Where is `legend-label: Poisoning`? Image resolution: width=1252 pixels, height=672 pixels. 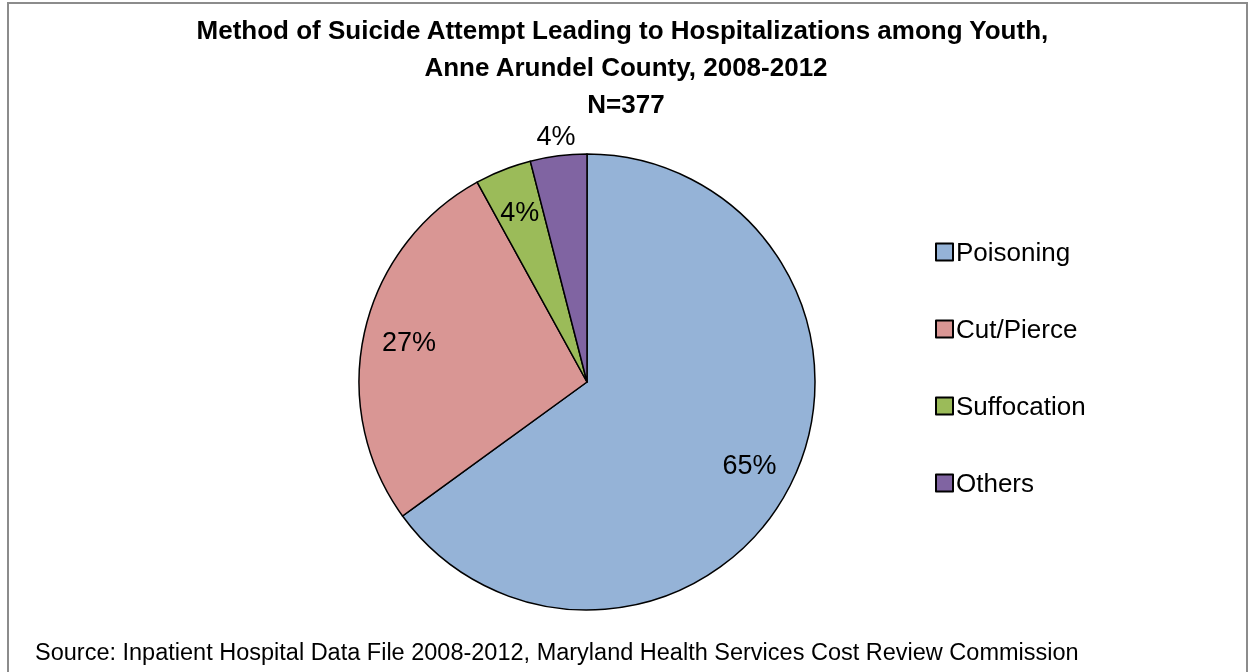 legend-label: Poisoning is located at coordinates (1013, 252).